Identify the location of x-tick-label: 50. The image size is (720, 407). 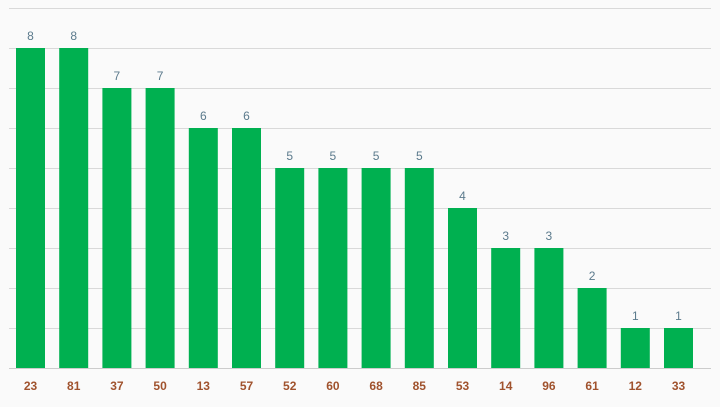
(160, 386).